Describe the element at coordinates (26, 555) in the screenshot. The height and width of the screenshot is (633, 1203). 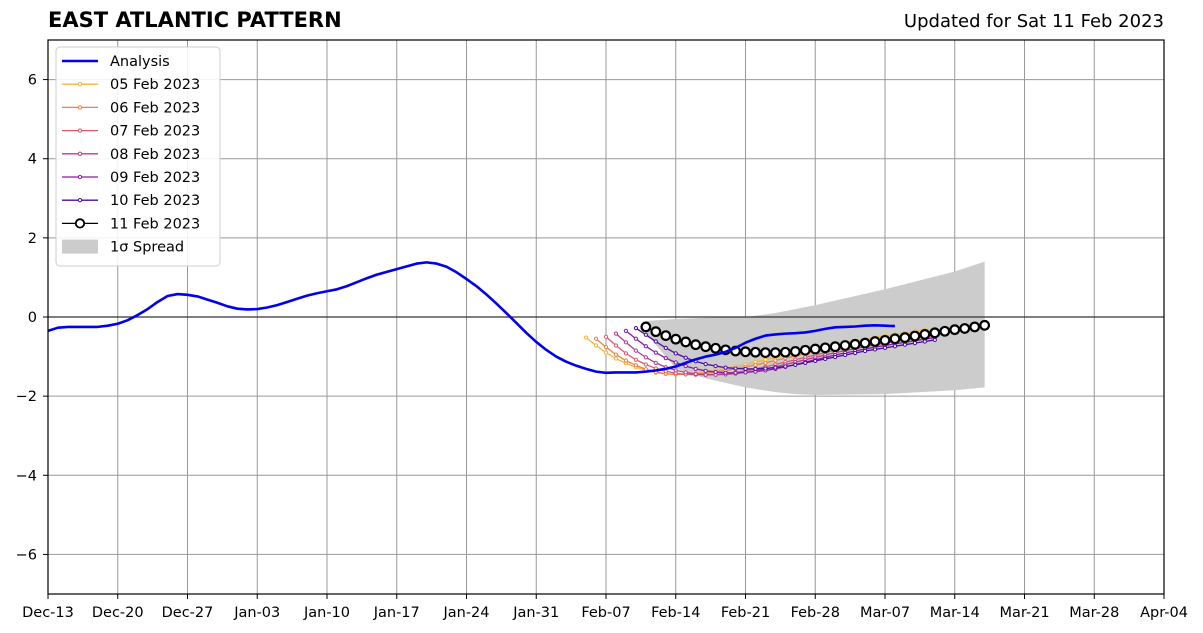
I see `y-tick-label: −6` at that location.